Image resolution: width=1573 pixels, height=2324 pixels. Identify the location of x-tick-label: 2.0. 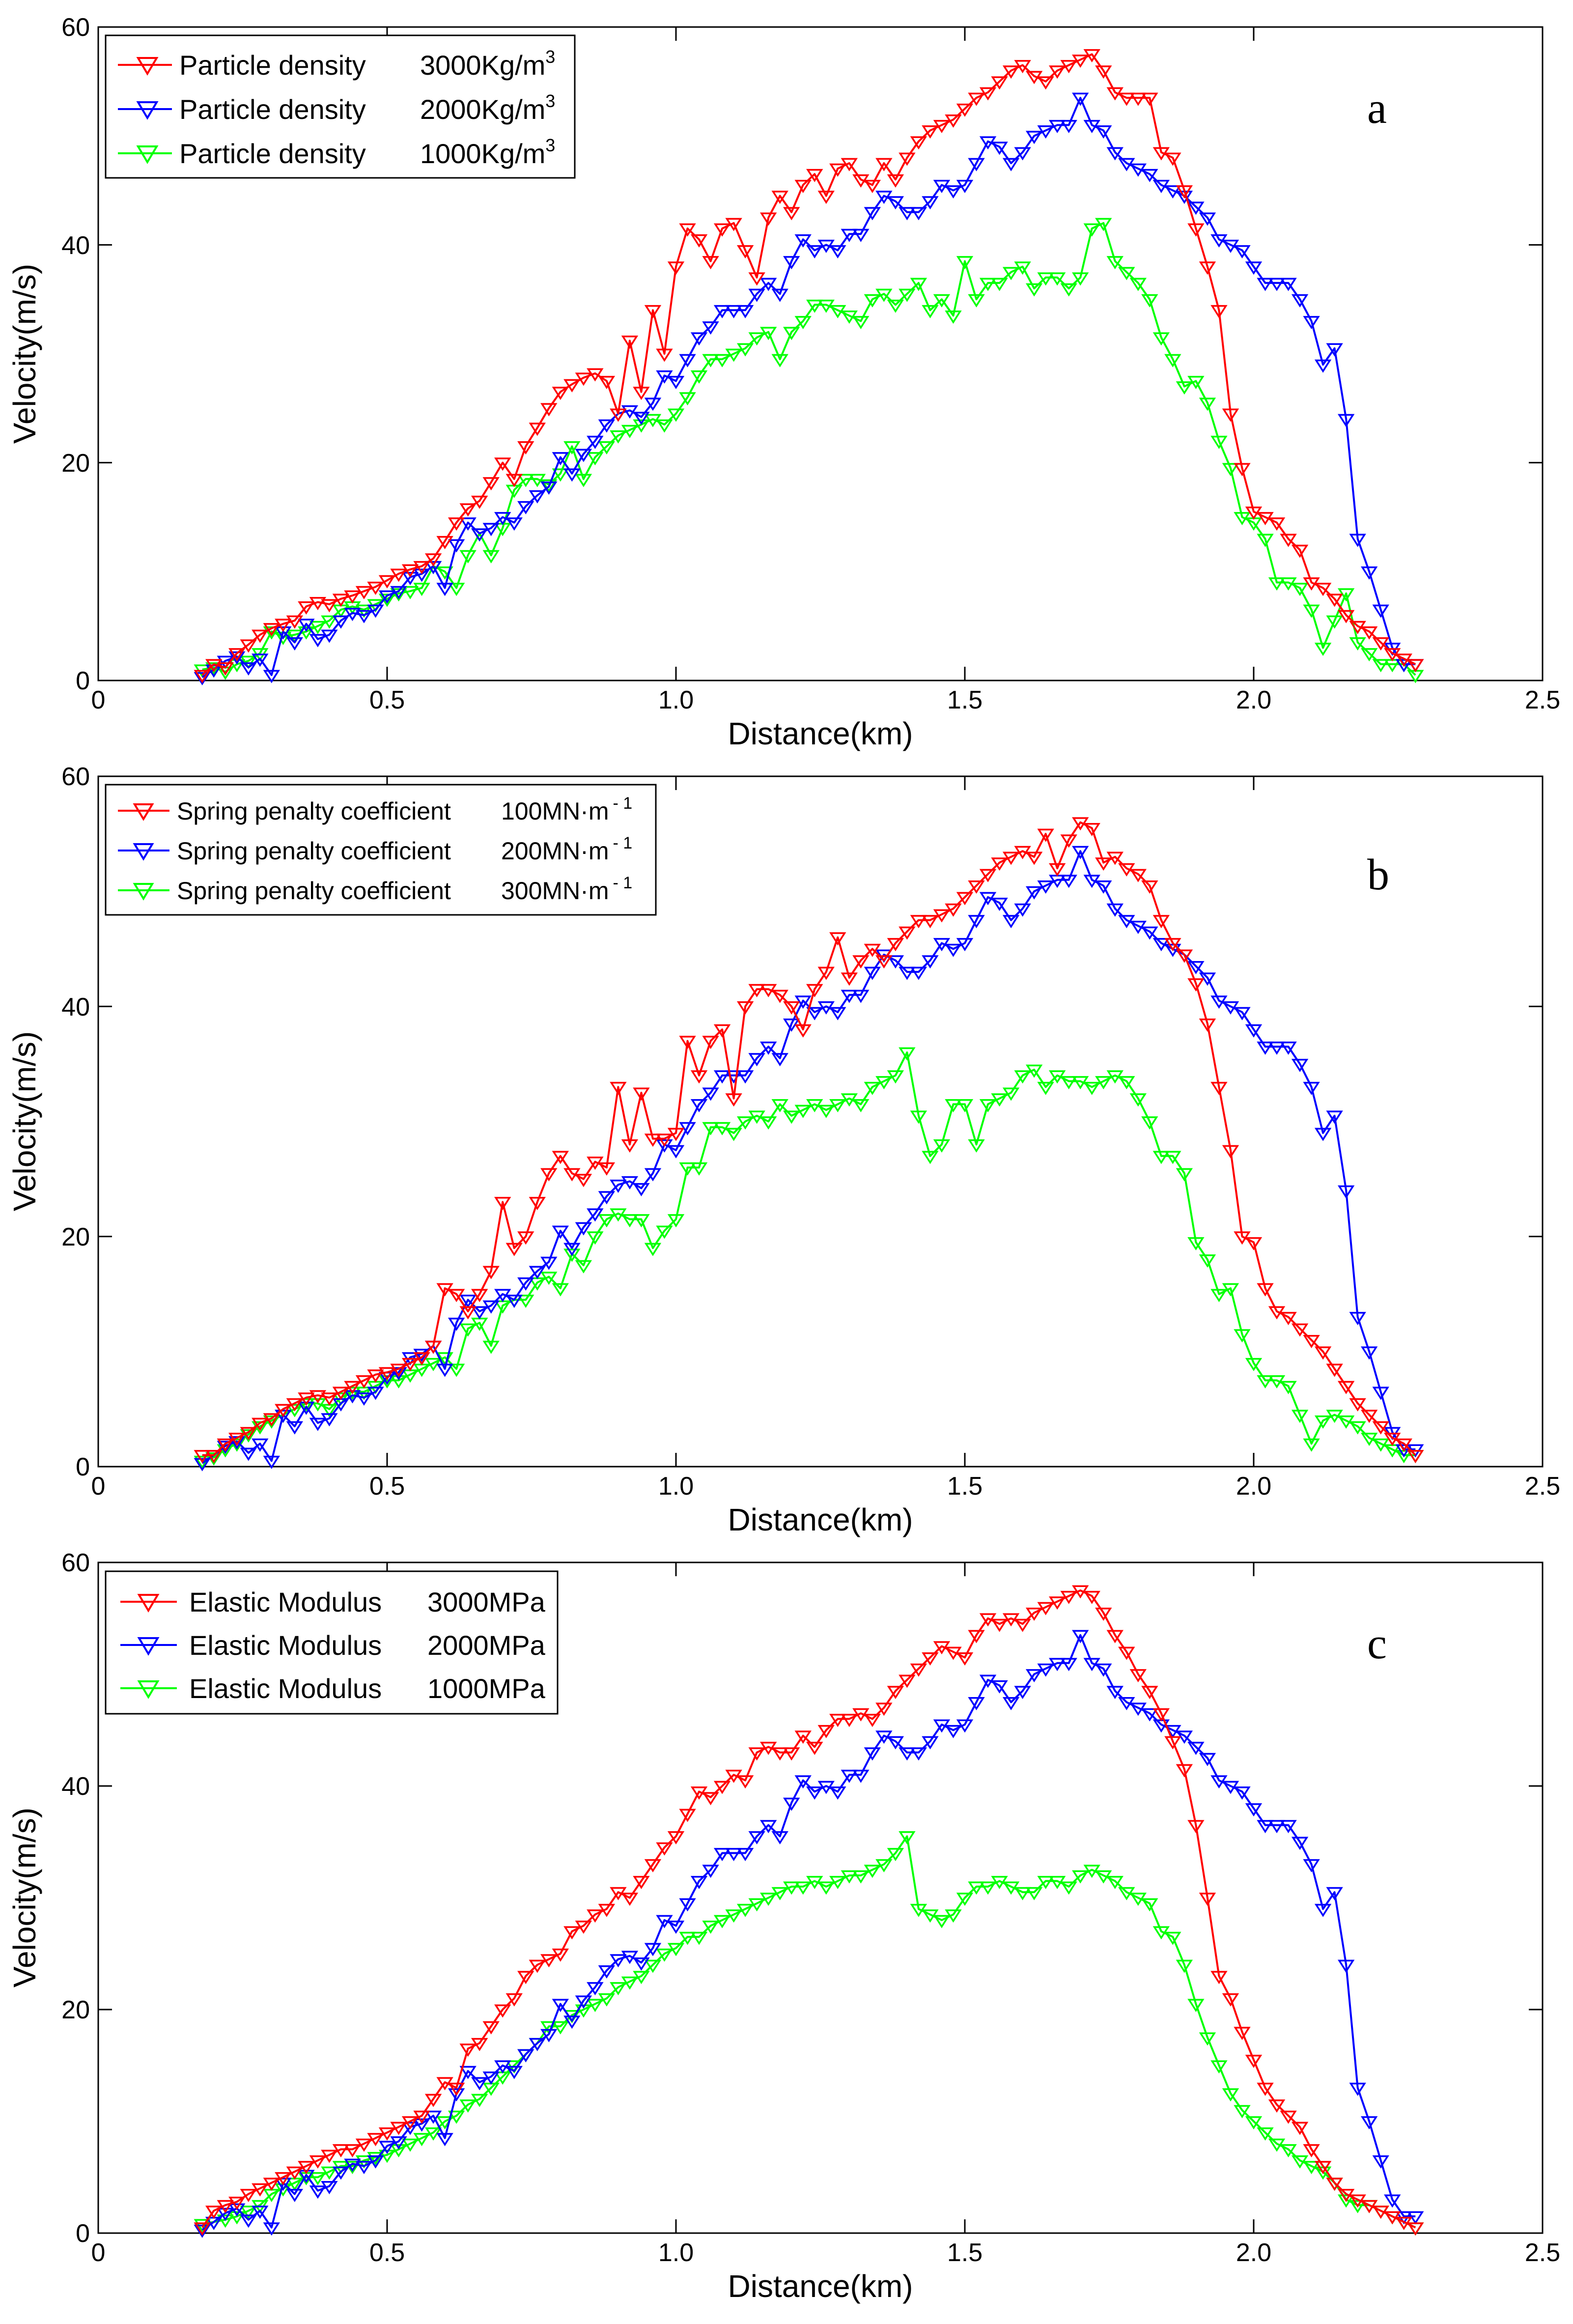
(1253, 2253).